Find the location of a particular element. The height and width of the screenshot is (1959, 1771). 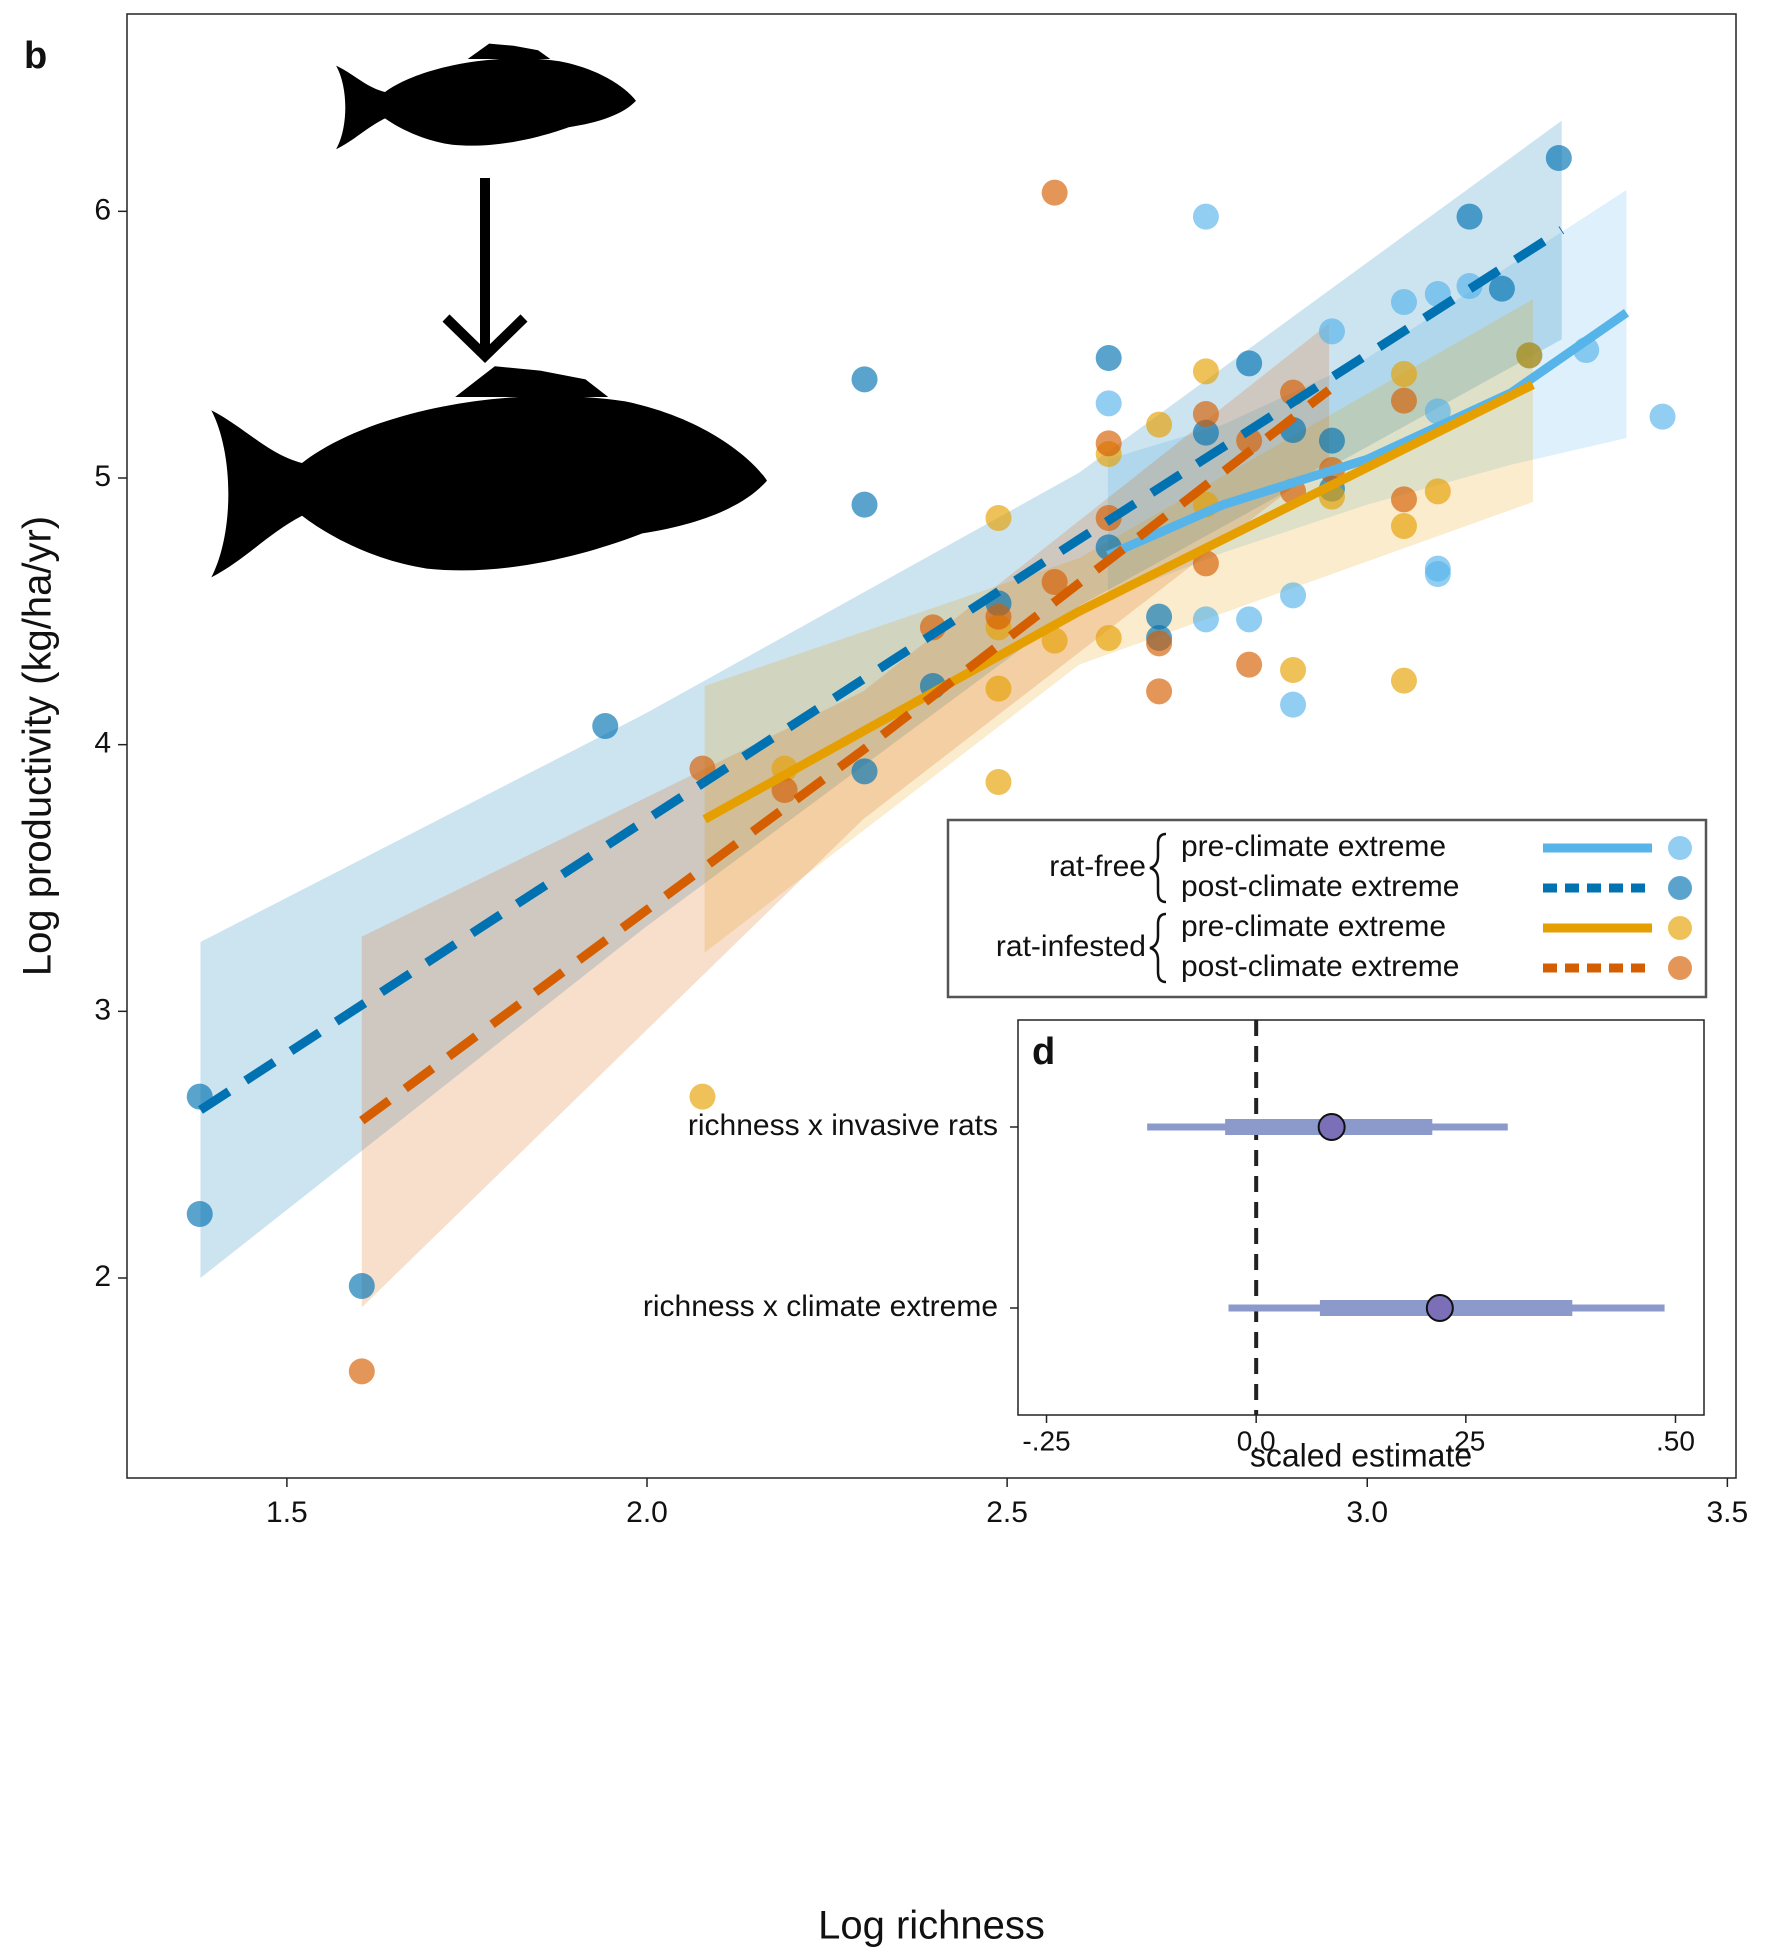

x-tick-label: 2.0 is located at coordinates (647, 1512).